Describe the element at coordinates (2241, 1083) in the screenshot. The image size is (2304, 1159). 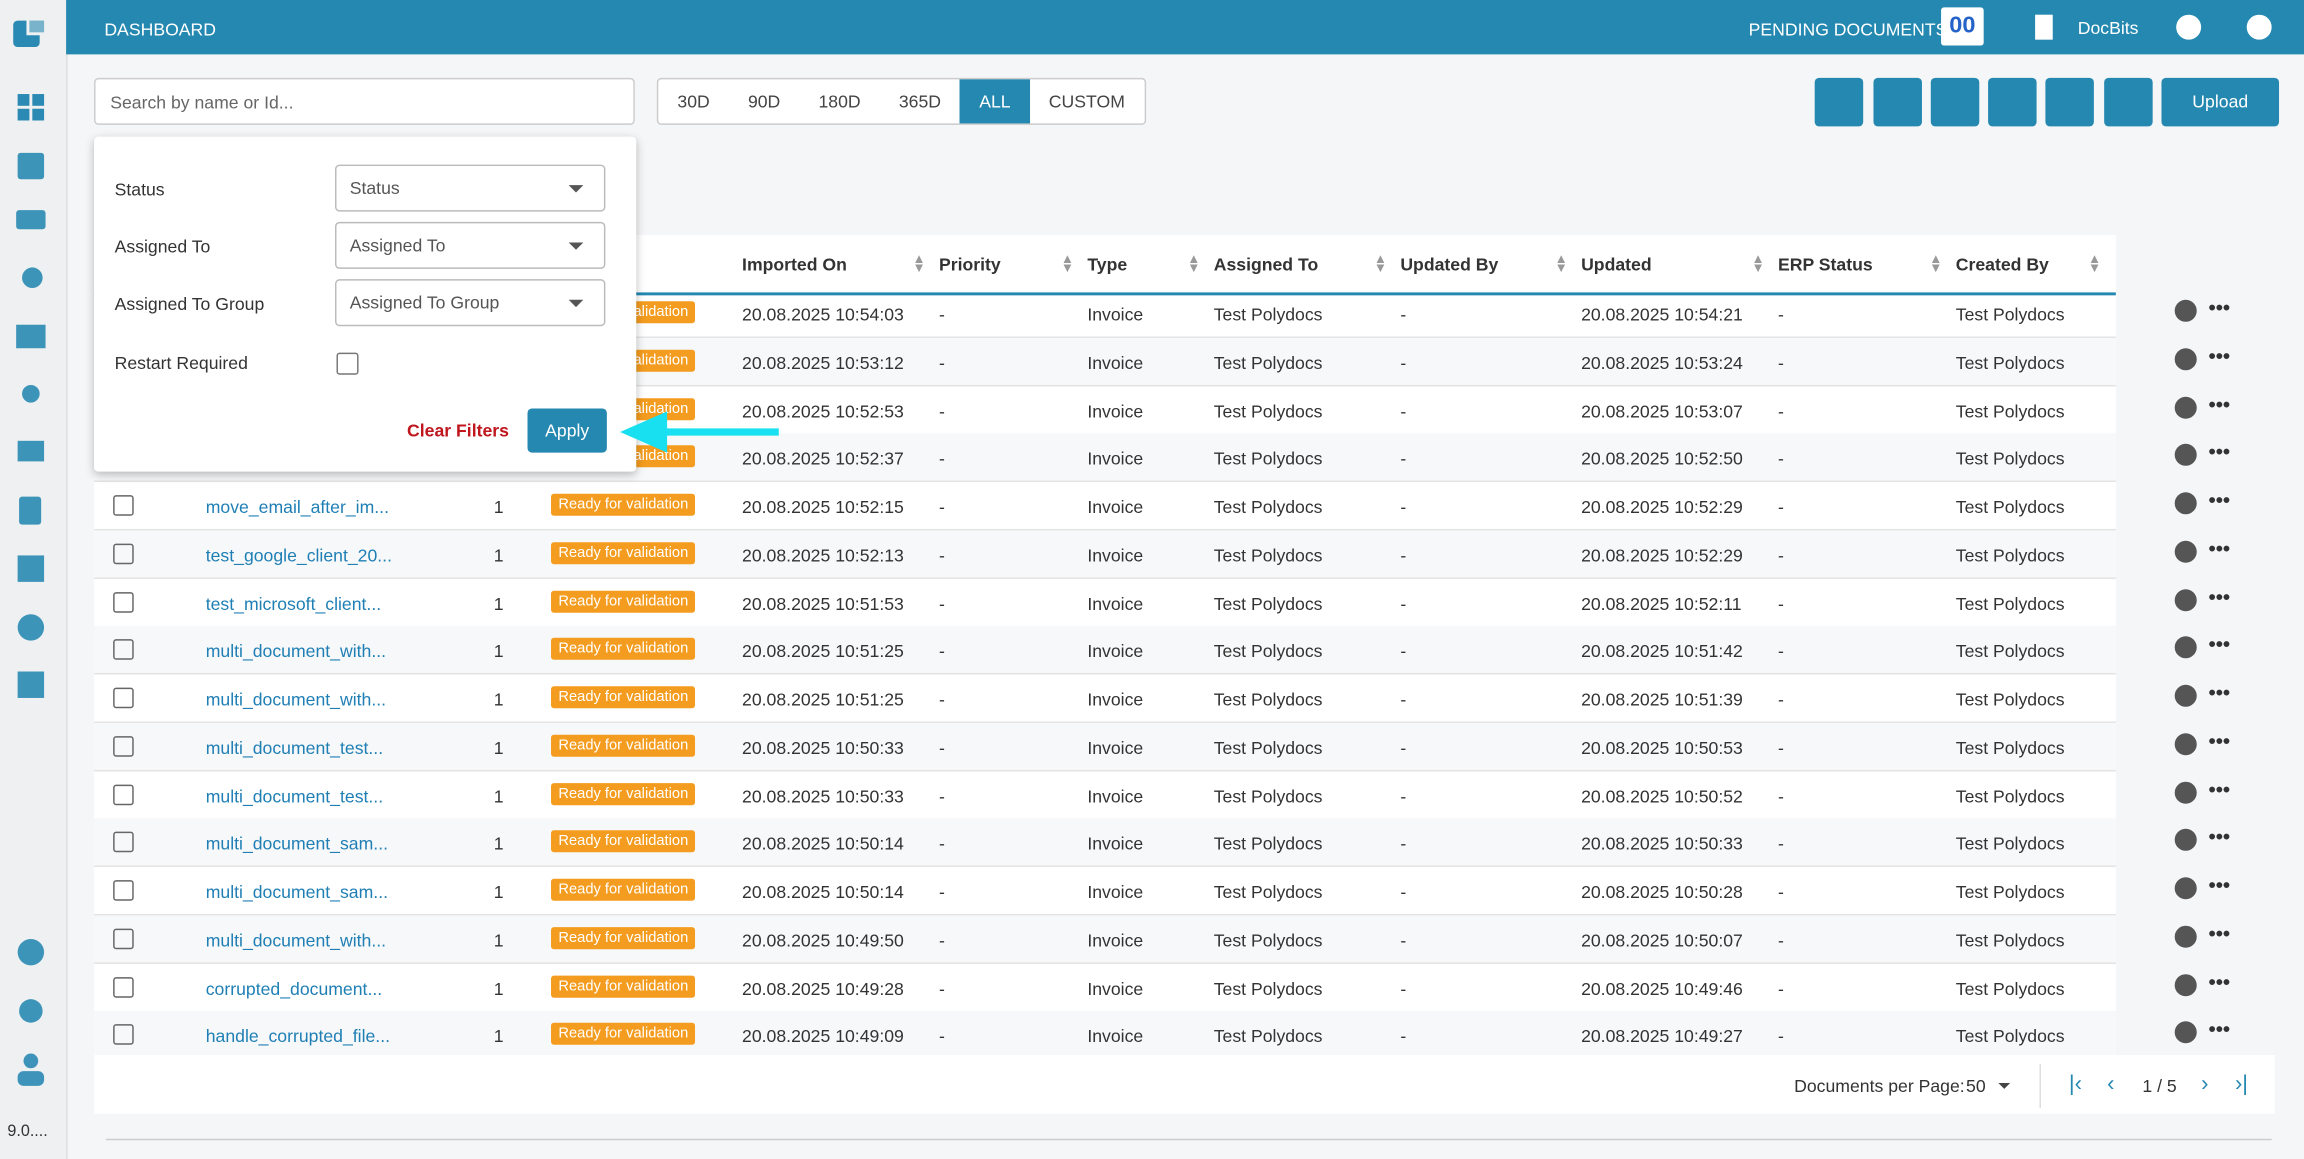
I see `last-page: ›|` at that location.